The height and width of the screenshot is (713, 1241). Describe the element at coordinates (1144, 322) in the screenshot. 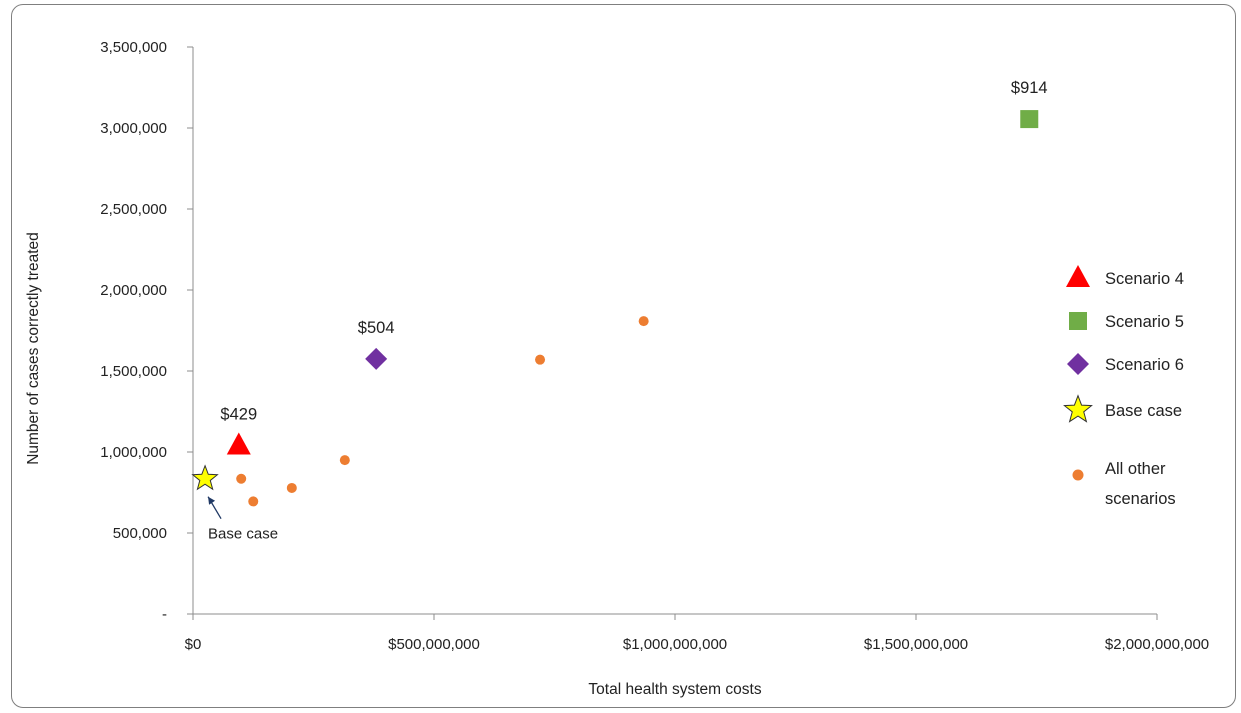

I see `legend-label-scenario-5: Scenario 5` at that location.